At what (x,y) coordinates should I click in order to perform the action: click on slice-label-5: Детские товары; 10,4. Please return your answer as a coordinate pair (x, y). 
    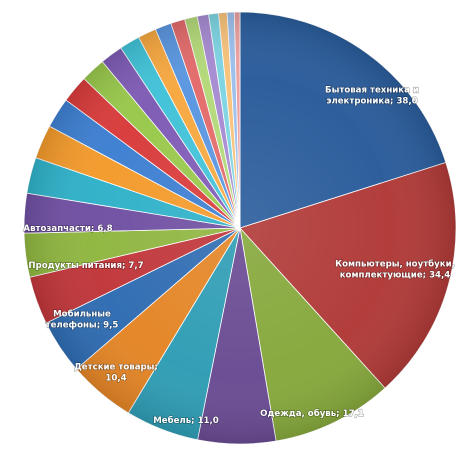
    Looking at the image, I should click on (116, 373).